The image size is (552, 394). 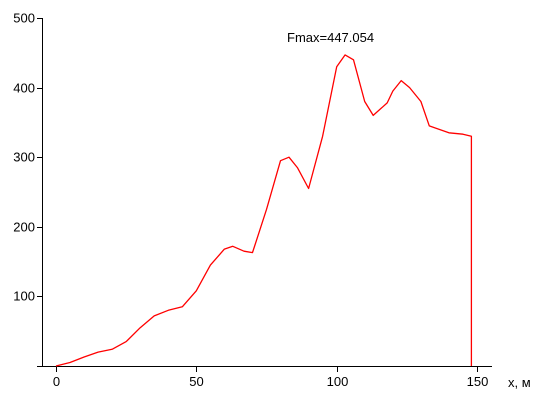 What do you see at coordinates (24, 296) in the screenshot?
I see `y-tick-label: 100` at bounding box center [24, 296].